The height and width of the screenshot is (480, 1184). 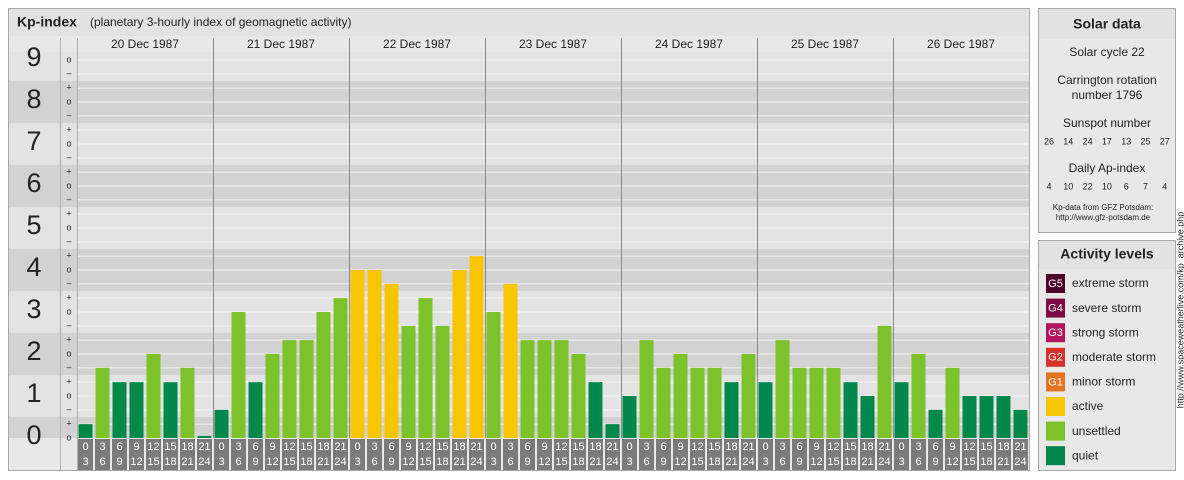 What do you see at coordinates (1126, 141) in the screenshot?
I see `sunspot-number: 13` at bounding box center [1126, 141].